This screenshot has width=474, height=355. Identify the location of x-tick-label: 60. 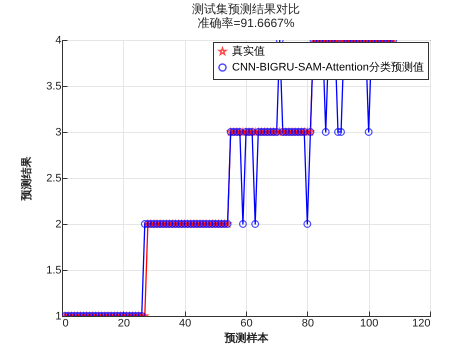
(246, 324).